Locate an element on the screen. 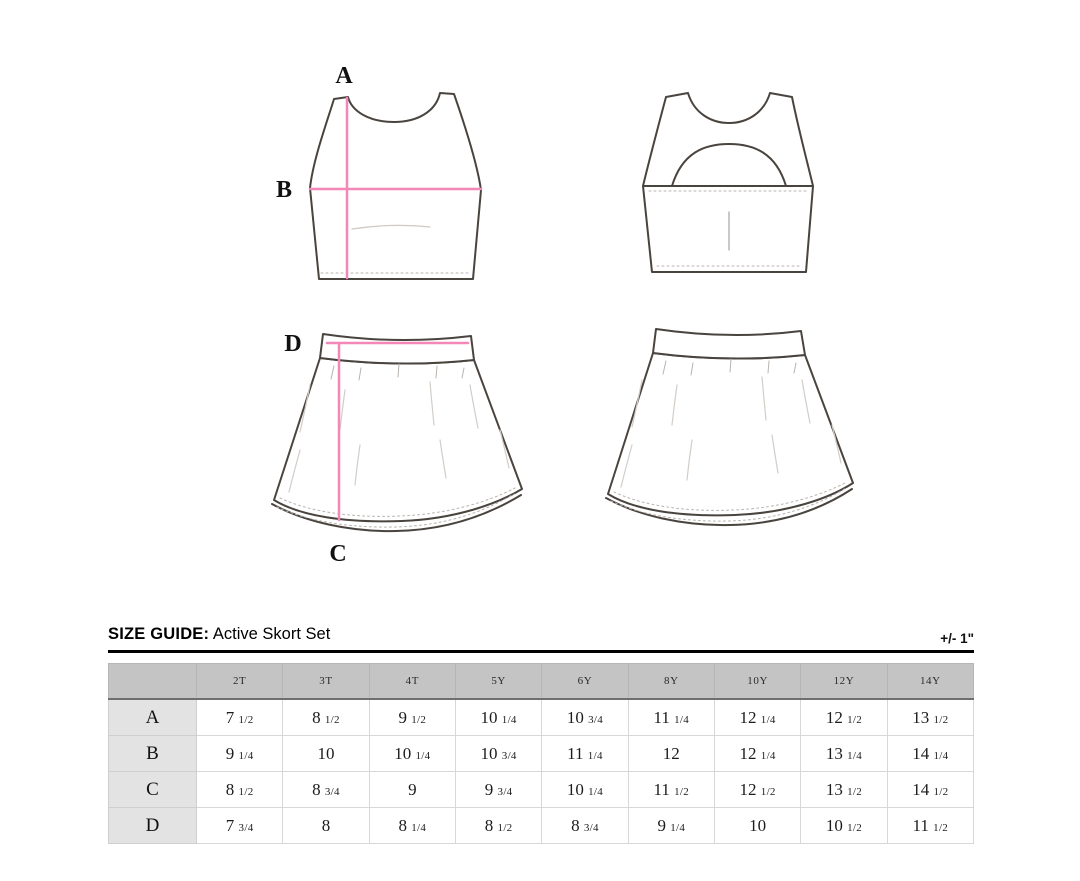 The height and width of the screenshot is (881, 1080). size-guide-heading: SIZE GUIDE: Active Skort Set is located at coordinates (219, 634).